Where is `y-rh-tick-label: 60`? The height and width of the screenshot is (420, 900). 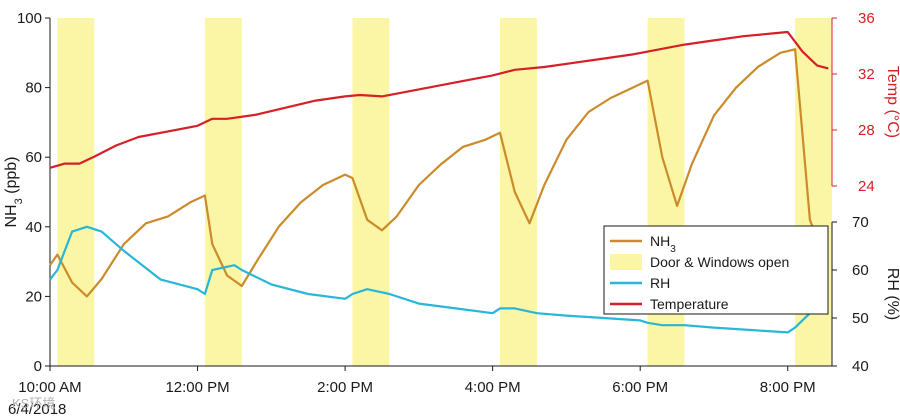
y-rh-tick-label: 60 is located at coordinates (860, 270).